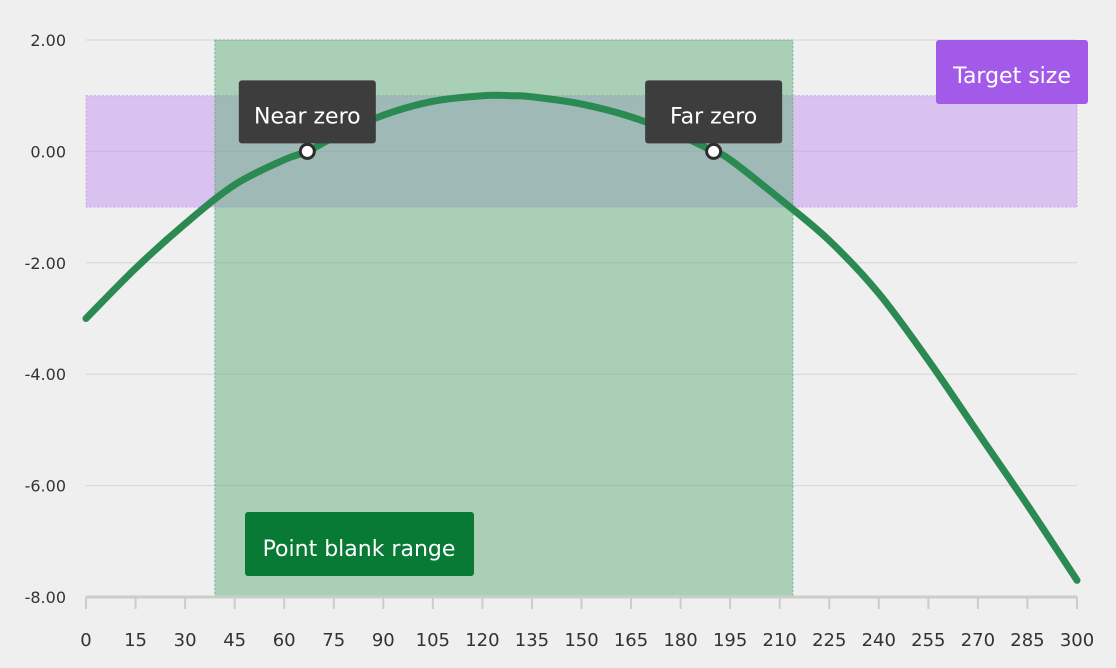 The width and height of the screenshot is (1116, 668). I want to click on y-tick-label: 2.00, so click(48, 40).